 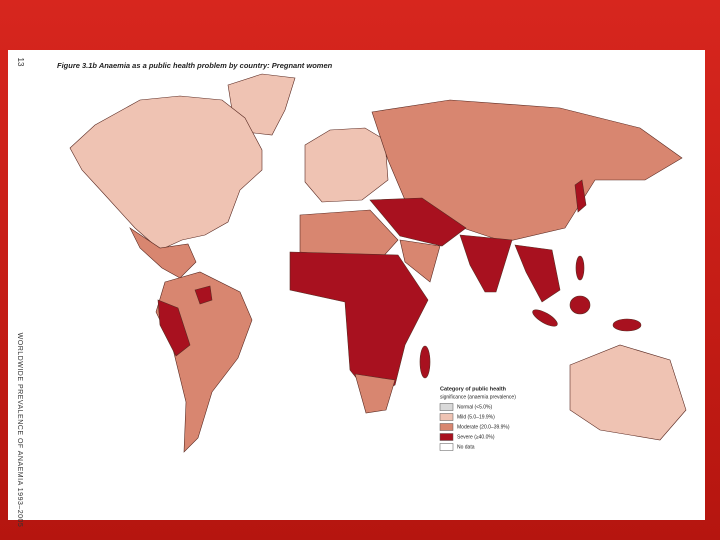 I want to click on legend-label: Mild (5.0–19.9%), so click(x=476, y=417).